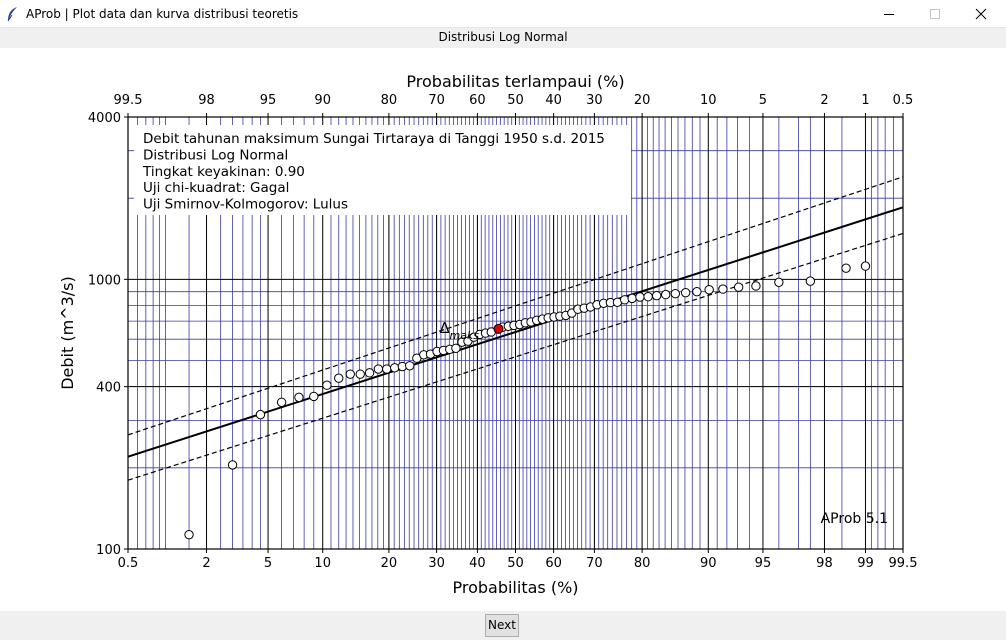 This screenshot has height=640, width=1006. I want to click on max-deviation-point, so click(498, 328).